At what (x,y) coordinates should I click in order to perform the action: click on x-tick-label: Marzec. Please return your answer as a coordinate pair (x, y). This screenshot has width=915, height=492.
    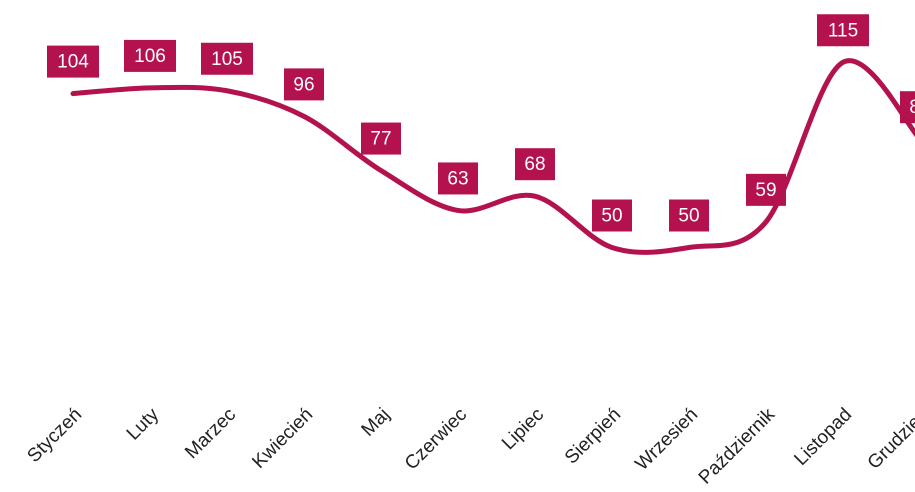
    Looking at the image, I should click on (210, 433).